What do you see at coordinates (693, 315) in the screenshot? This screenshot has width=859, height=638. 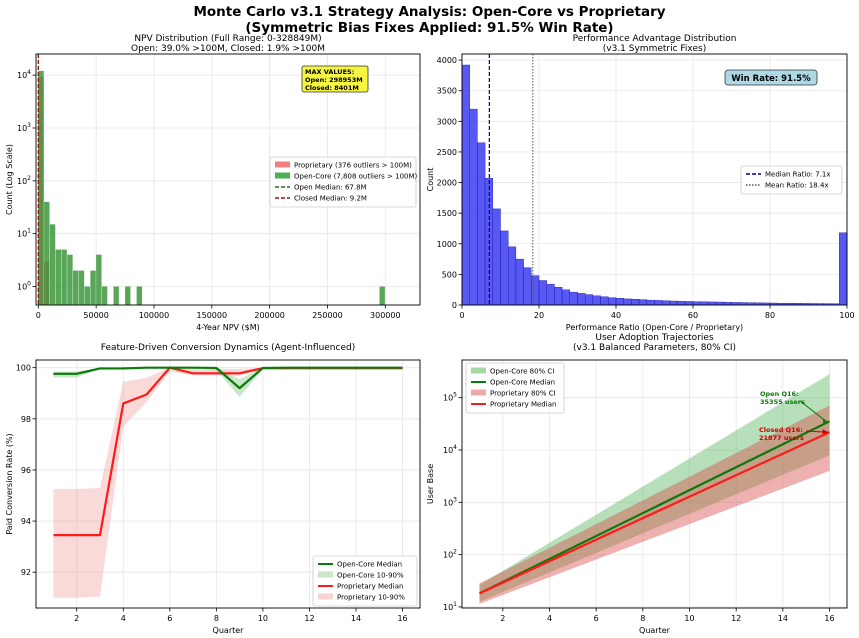 I see `x-tick-label: 60` at bounding box center [693, 315].